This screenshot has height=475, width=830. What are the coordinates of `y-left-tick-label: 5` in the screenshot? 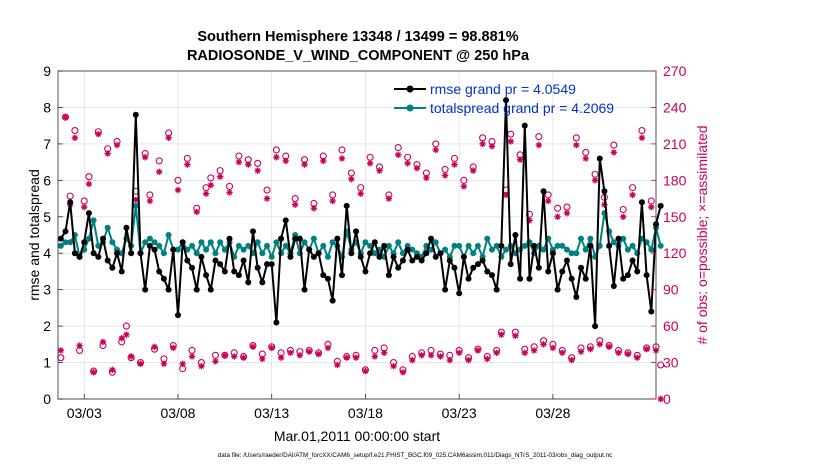 It's located at (47, 217).